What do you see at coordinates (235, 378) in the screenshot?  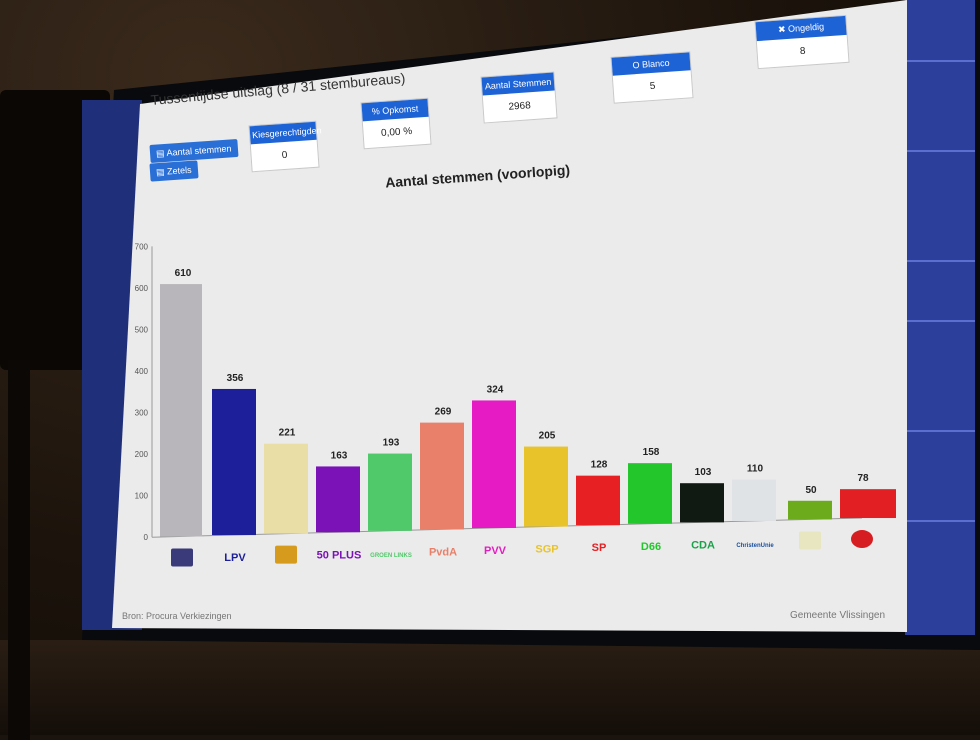 I see `bar-value-label: 356` at bounding box center [235, 378].